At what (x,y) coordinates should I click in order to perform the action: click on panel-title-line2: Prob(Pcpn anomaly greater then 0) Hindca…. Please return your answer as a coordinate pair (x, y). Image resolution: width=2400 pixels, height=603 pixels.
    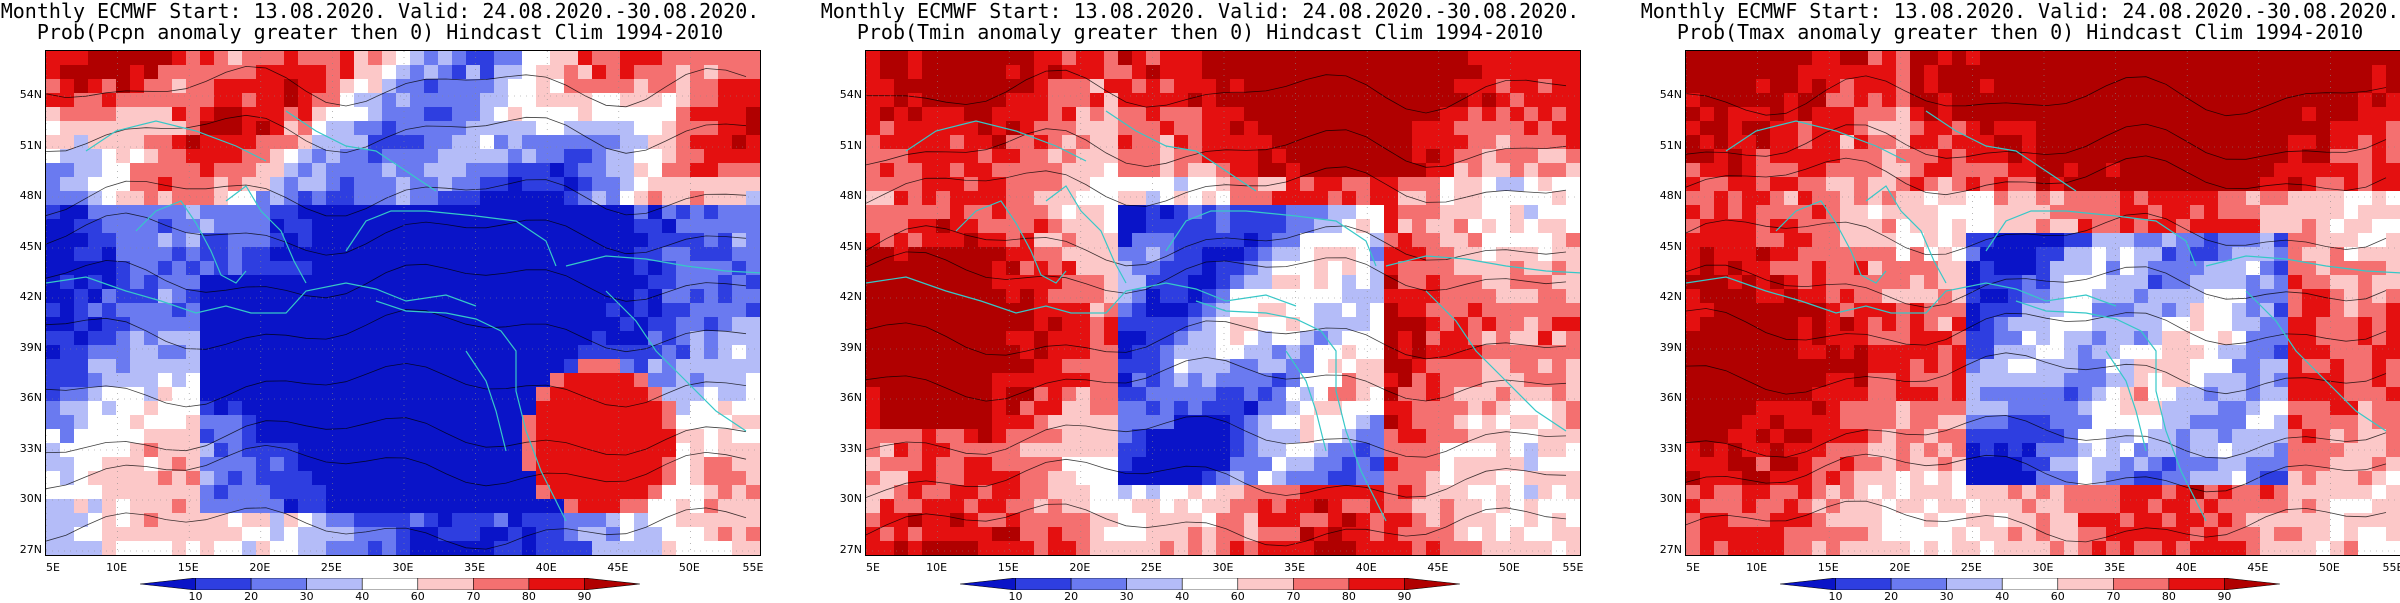
    Looking at the image, I should click on (380, 32).